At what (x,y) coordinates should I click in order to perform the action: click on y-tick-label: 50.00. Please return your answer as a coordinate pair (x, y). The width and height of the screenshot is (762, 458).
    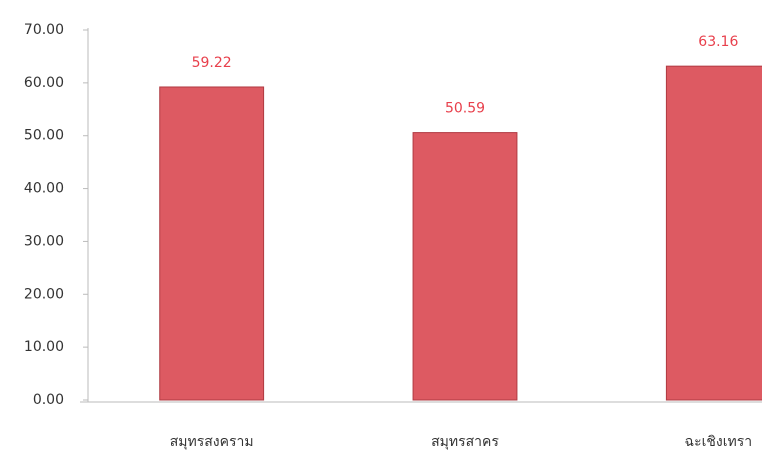
    Looking at the image, I should click on (44, 136).